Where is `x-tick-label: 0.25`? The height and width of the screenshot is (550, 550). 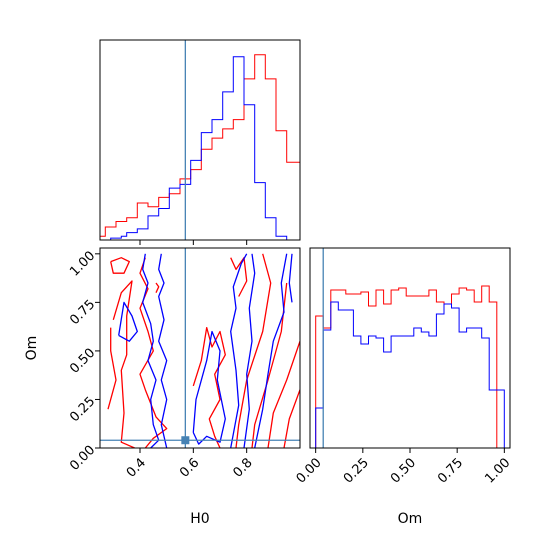
x-tick-label: 0.25 is located at coordinates (356, 470).